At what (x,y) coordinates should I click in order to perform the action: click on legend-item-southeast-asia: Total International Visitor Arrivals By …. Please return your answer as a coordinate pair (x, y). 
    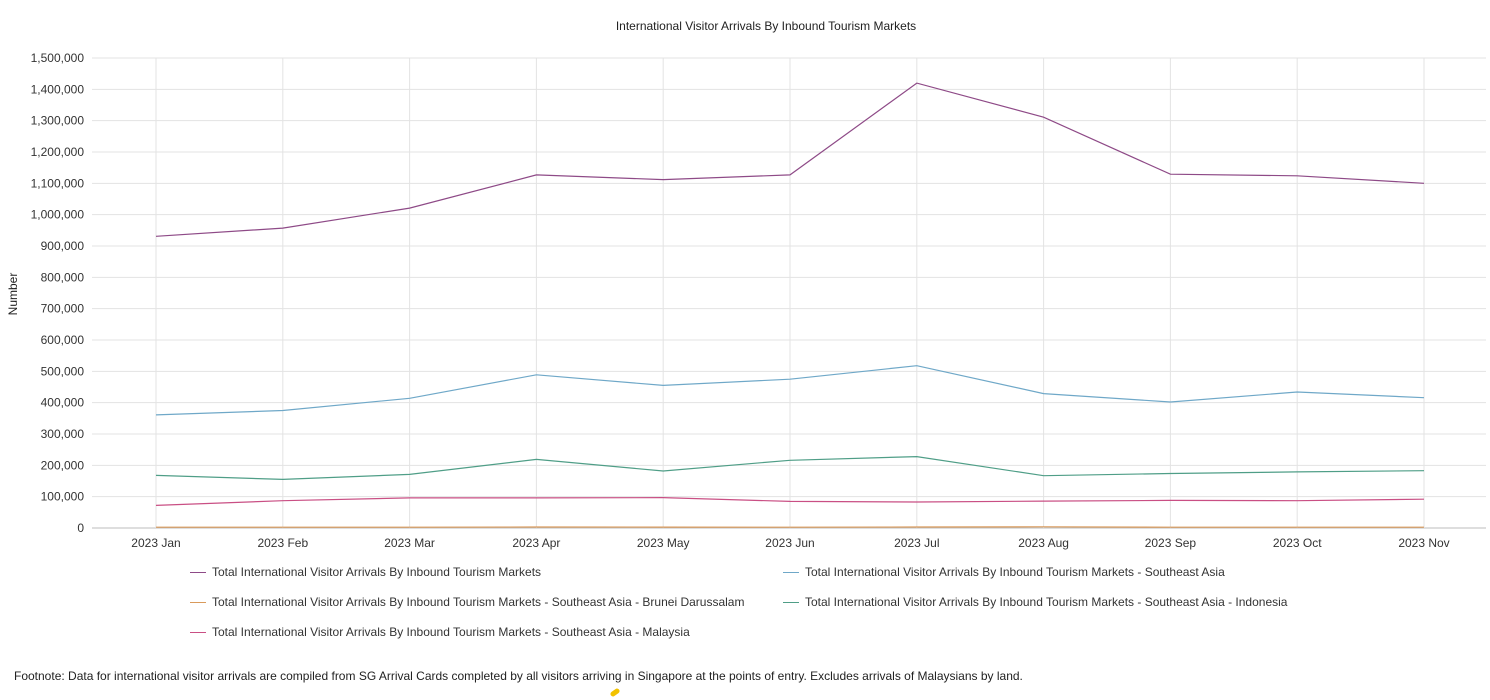
    Looking at the image, I should click on (1004, 572).